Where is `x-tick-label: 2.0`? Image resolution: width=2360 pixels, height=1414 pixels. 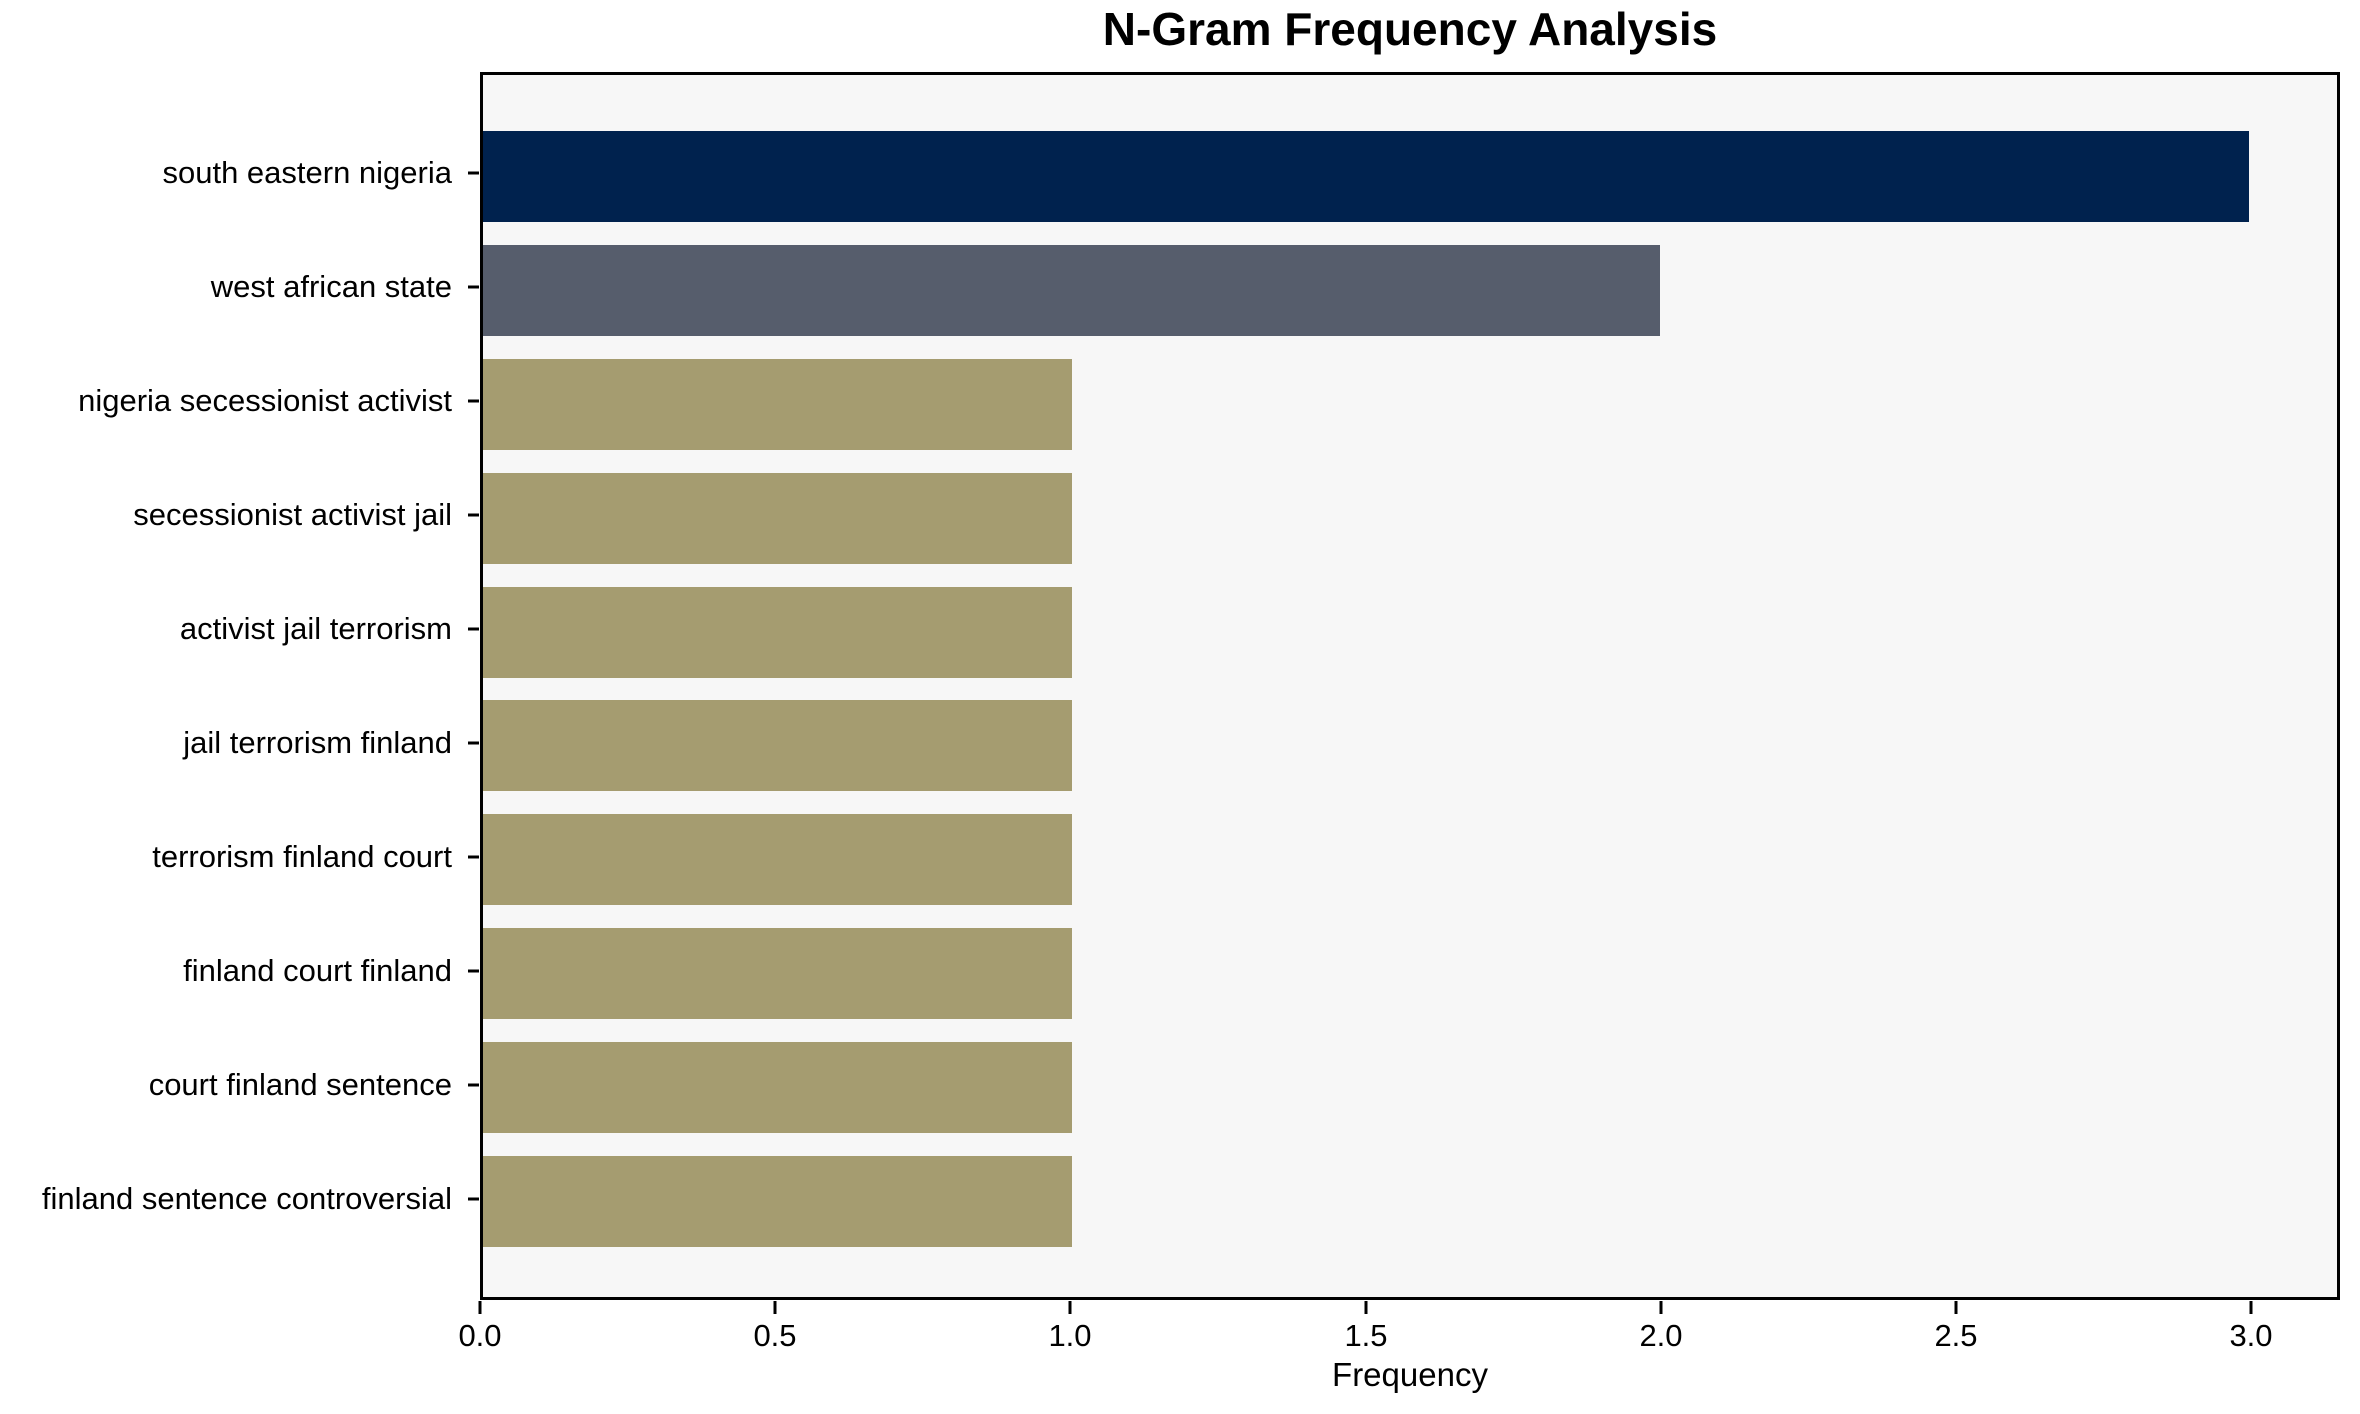 x-tick-label: 2.0 is located at coordinates (1661, 1335).